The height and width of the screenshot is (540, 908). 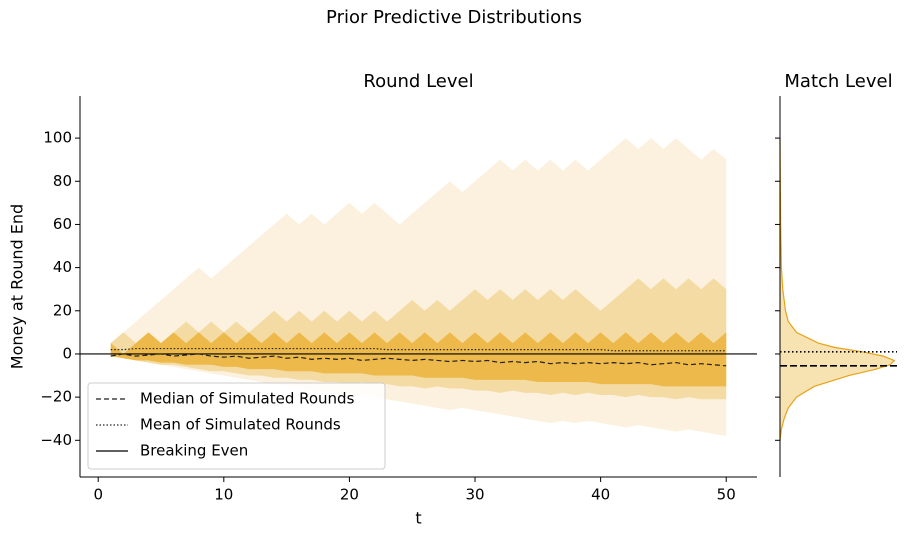 I want to click on y-tick-label: −20, so click(x=56, y=397).